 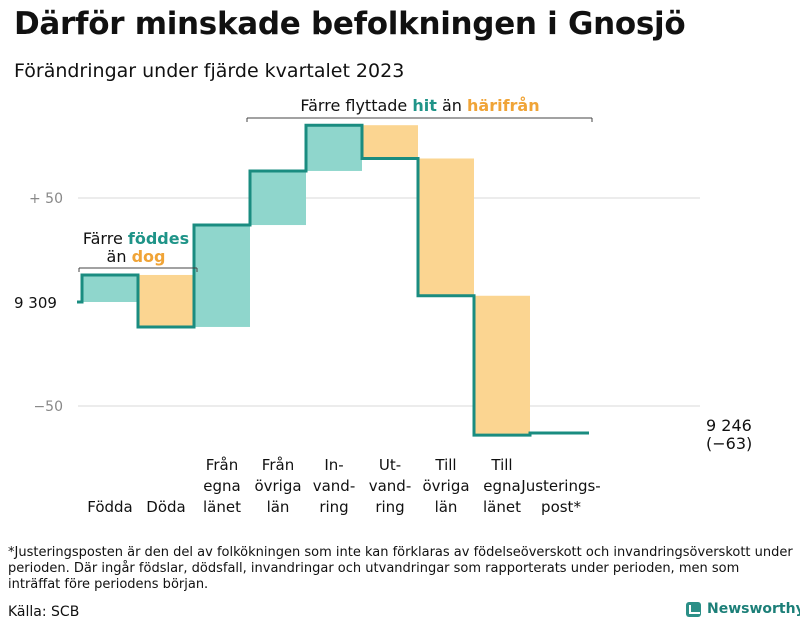 I want to click on x-tick-label: Döda, so click(x=165, y=507).